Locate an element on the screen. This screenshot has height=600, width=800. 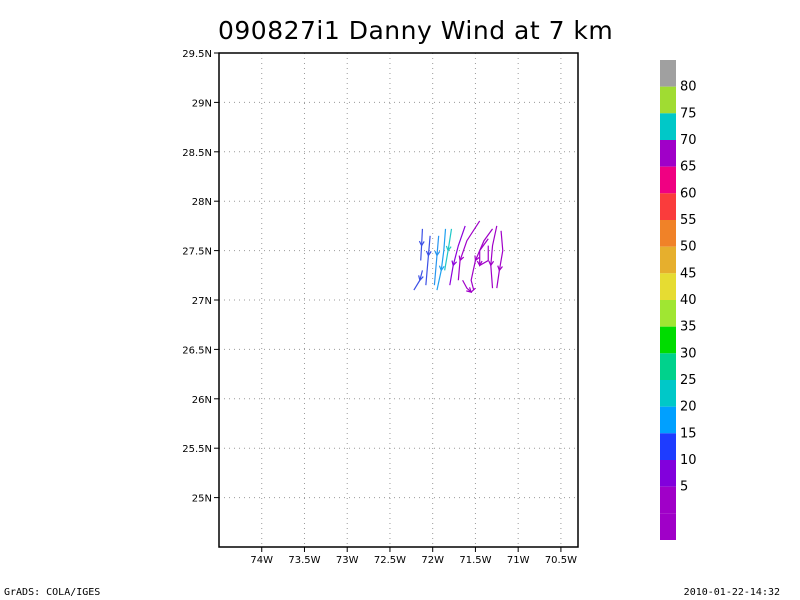
footer-credit: GrADS: COLA/IGES is located at coordinates (52, 592).